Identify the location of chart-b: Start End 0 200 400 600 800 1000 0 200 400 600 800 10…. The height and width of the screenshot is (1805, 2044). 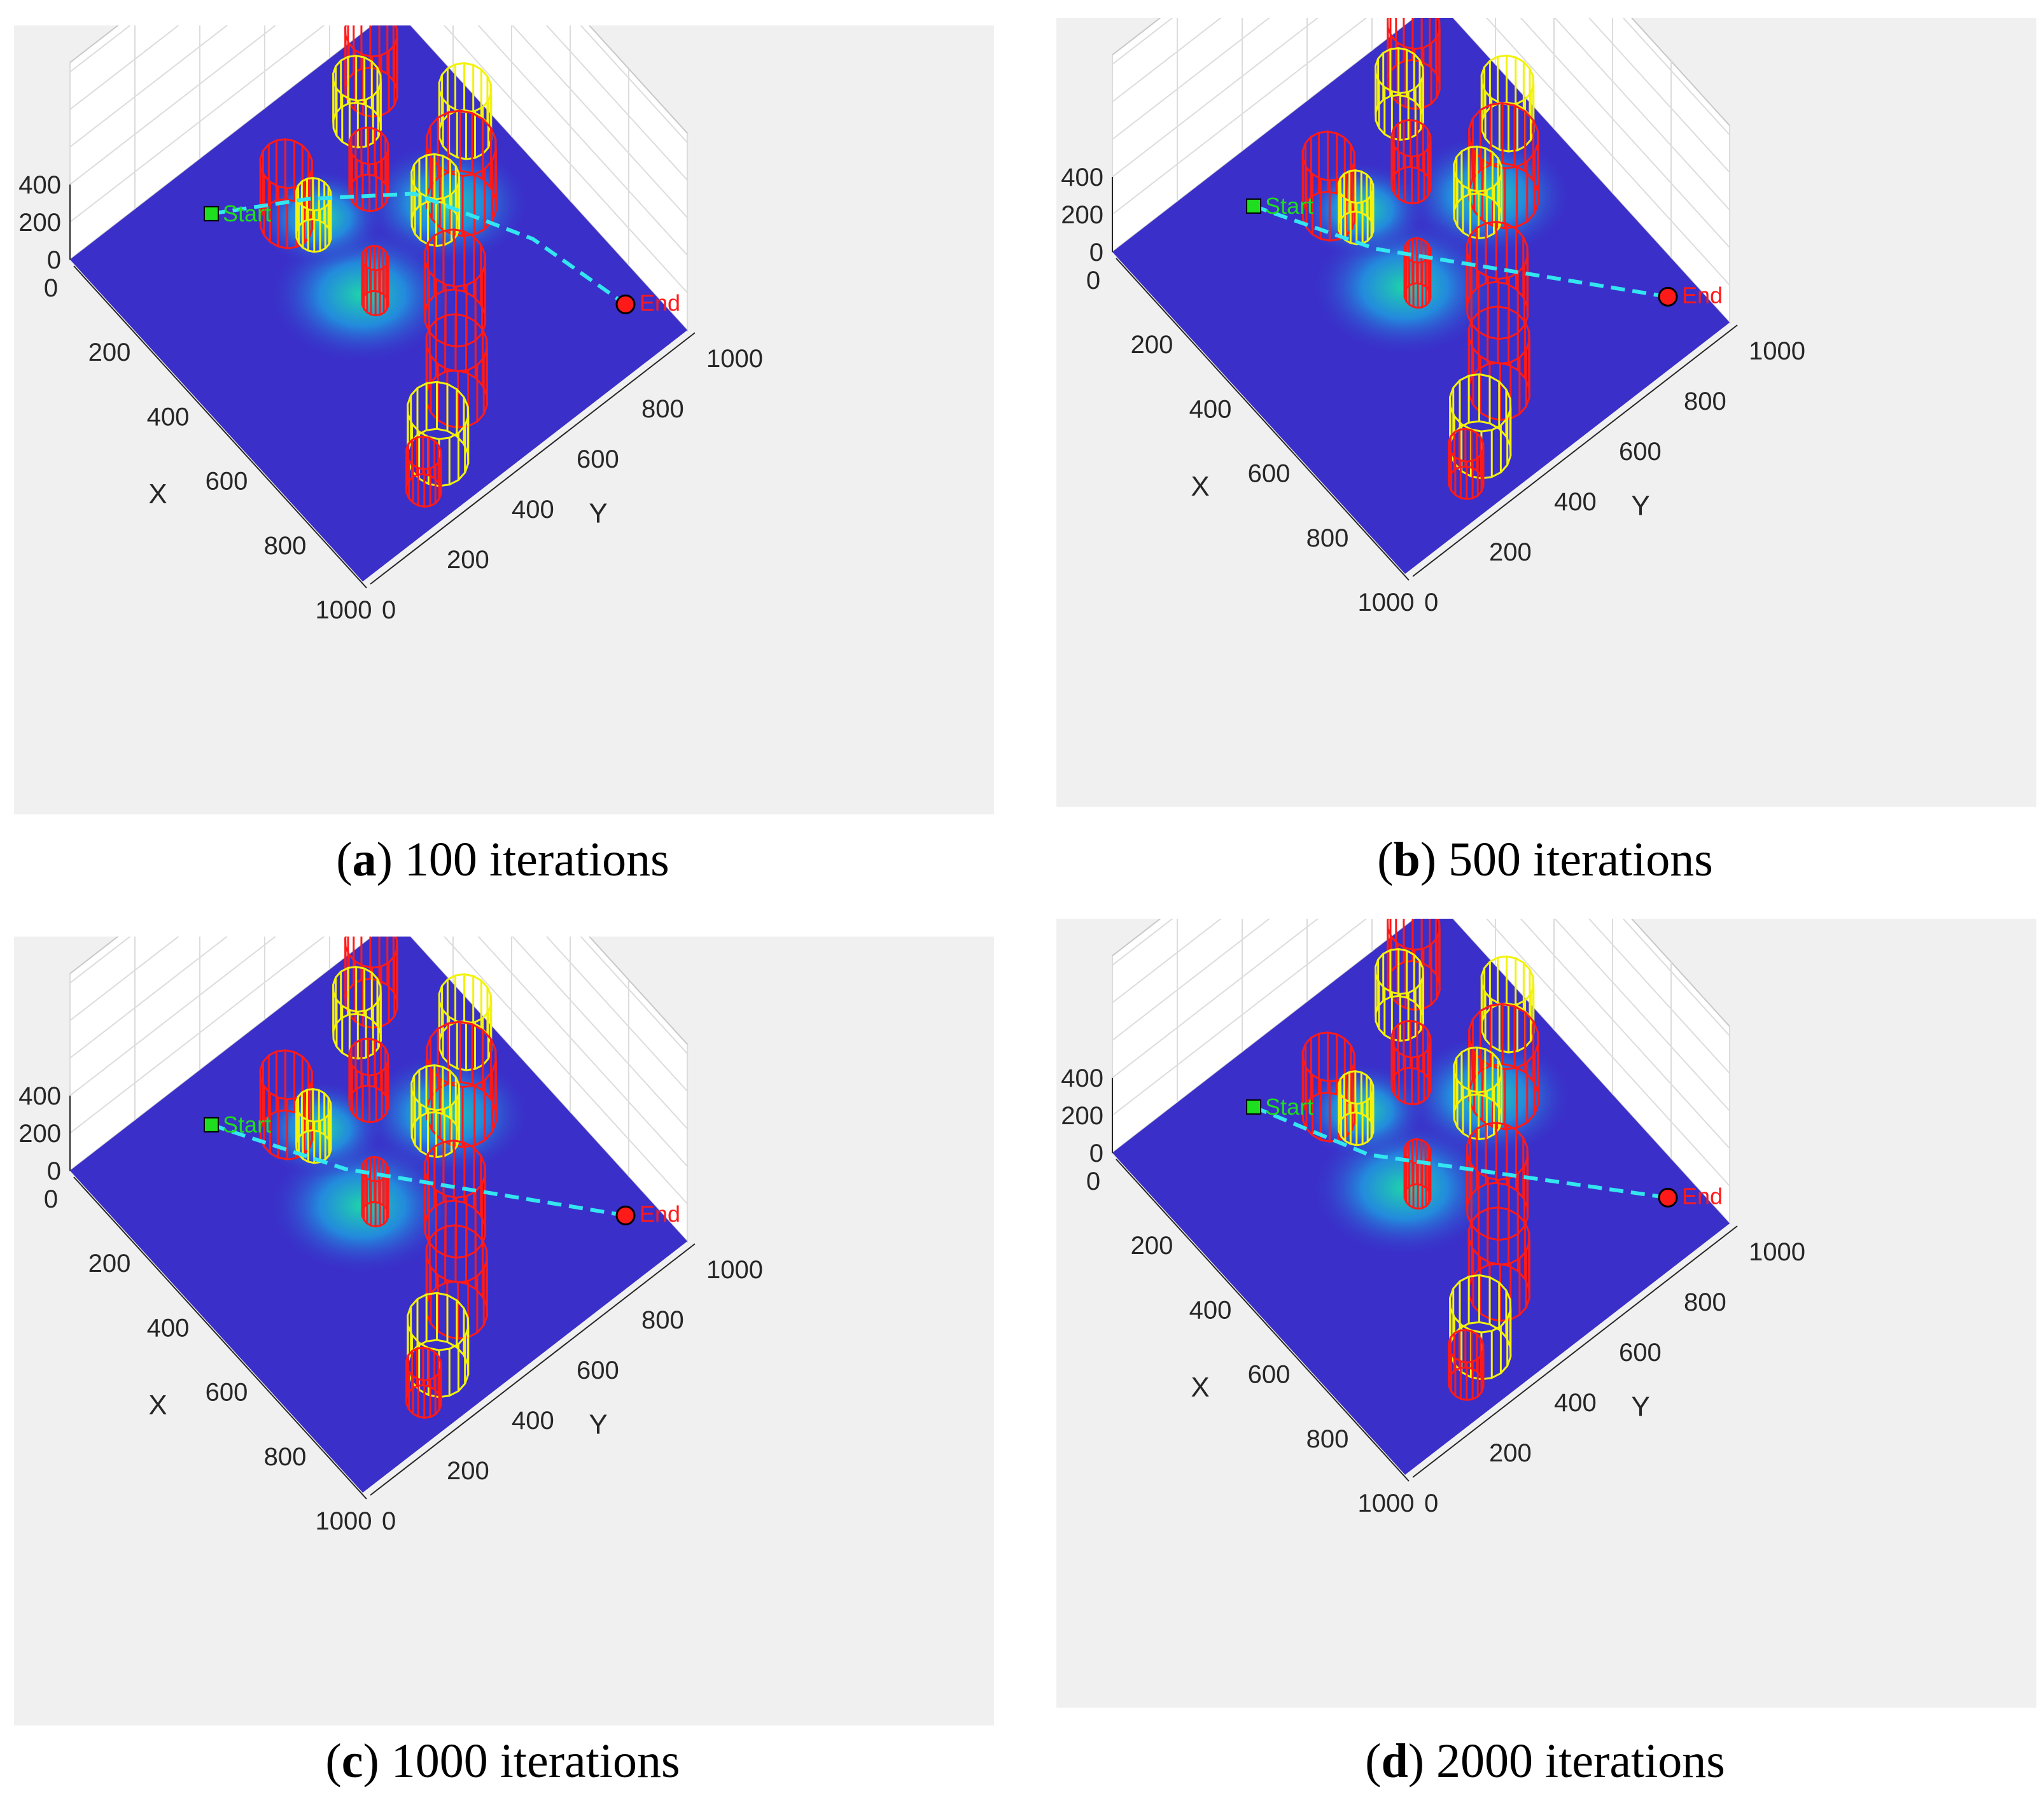
(1433, 317).